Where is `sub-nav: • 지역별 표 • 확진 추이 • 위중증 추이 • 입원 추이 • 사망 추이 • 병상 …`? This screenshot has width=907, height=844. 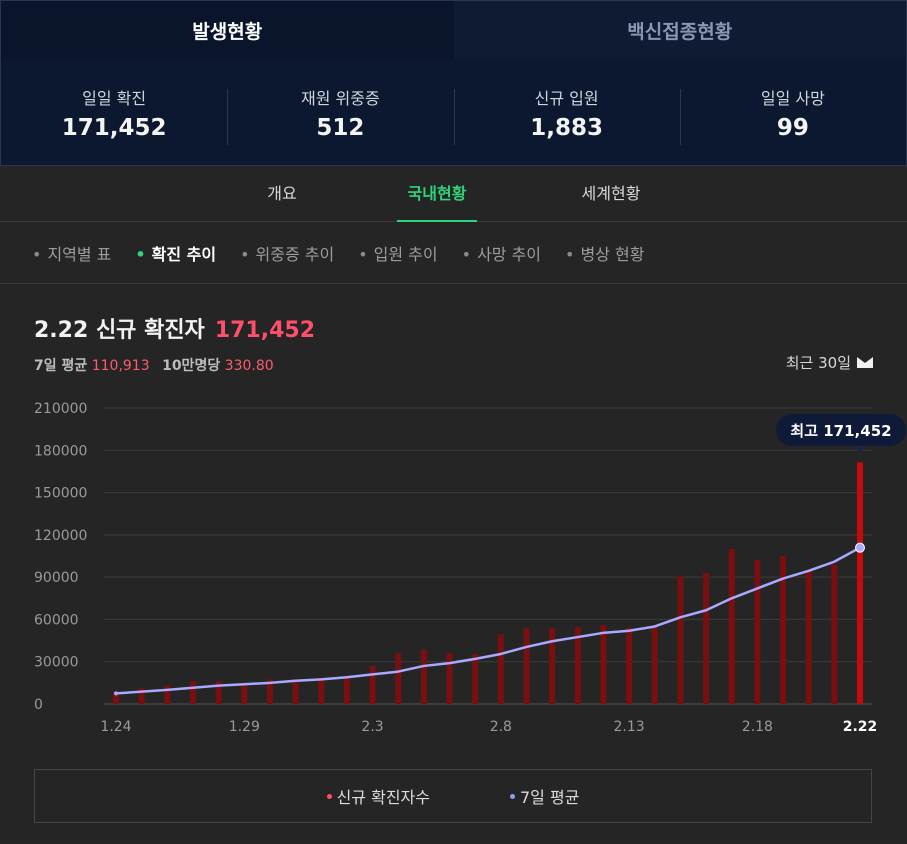 sub-nav: • 지역별 표 • 확진 추이 • 위중증 추이 • 입원 추이 • 사망 추이 • 병상 … is located at coordinates (453, 253).